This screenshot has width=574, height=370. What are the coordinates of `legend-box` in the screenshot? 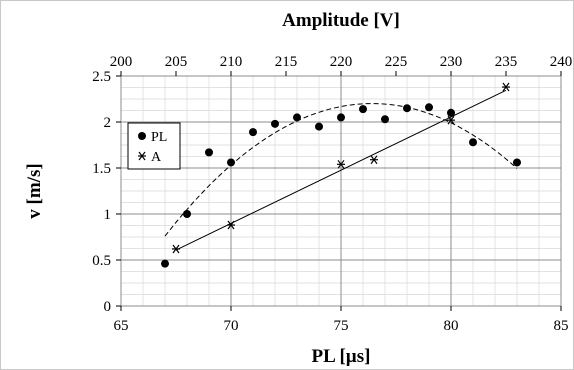 It's located at (154, 146).